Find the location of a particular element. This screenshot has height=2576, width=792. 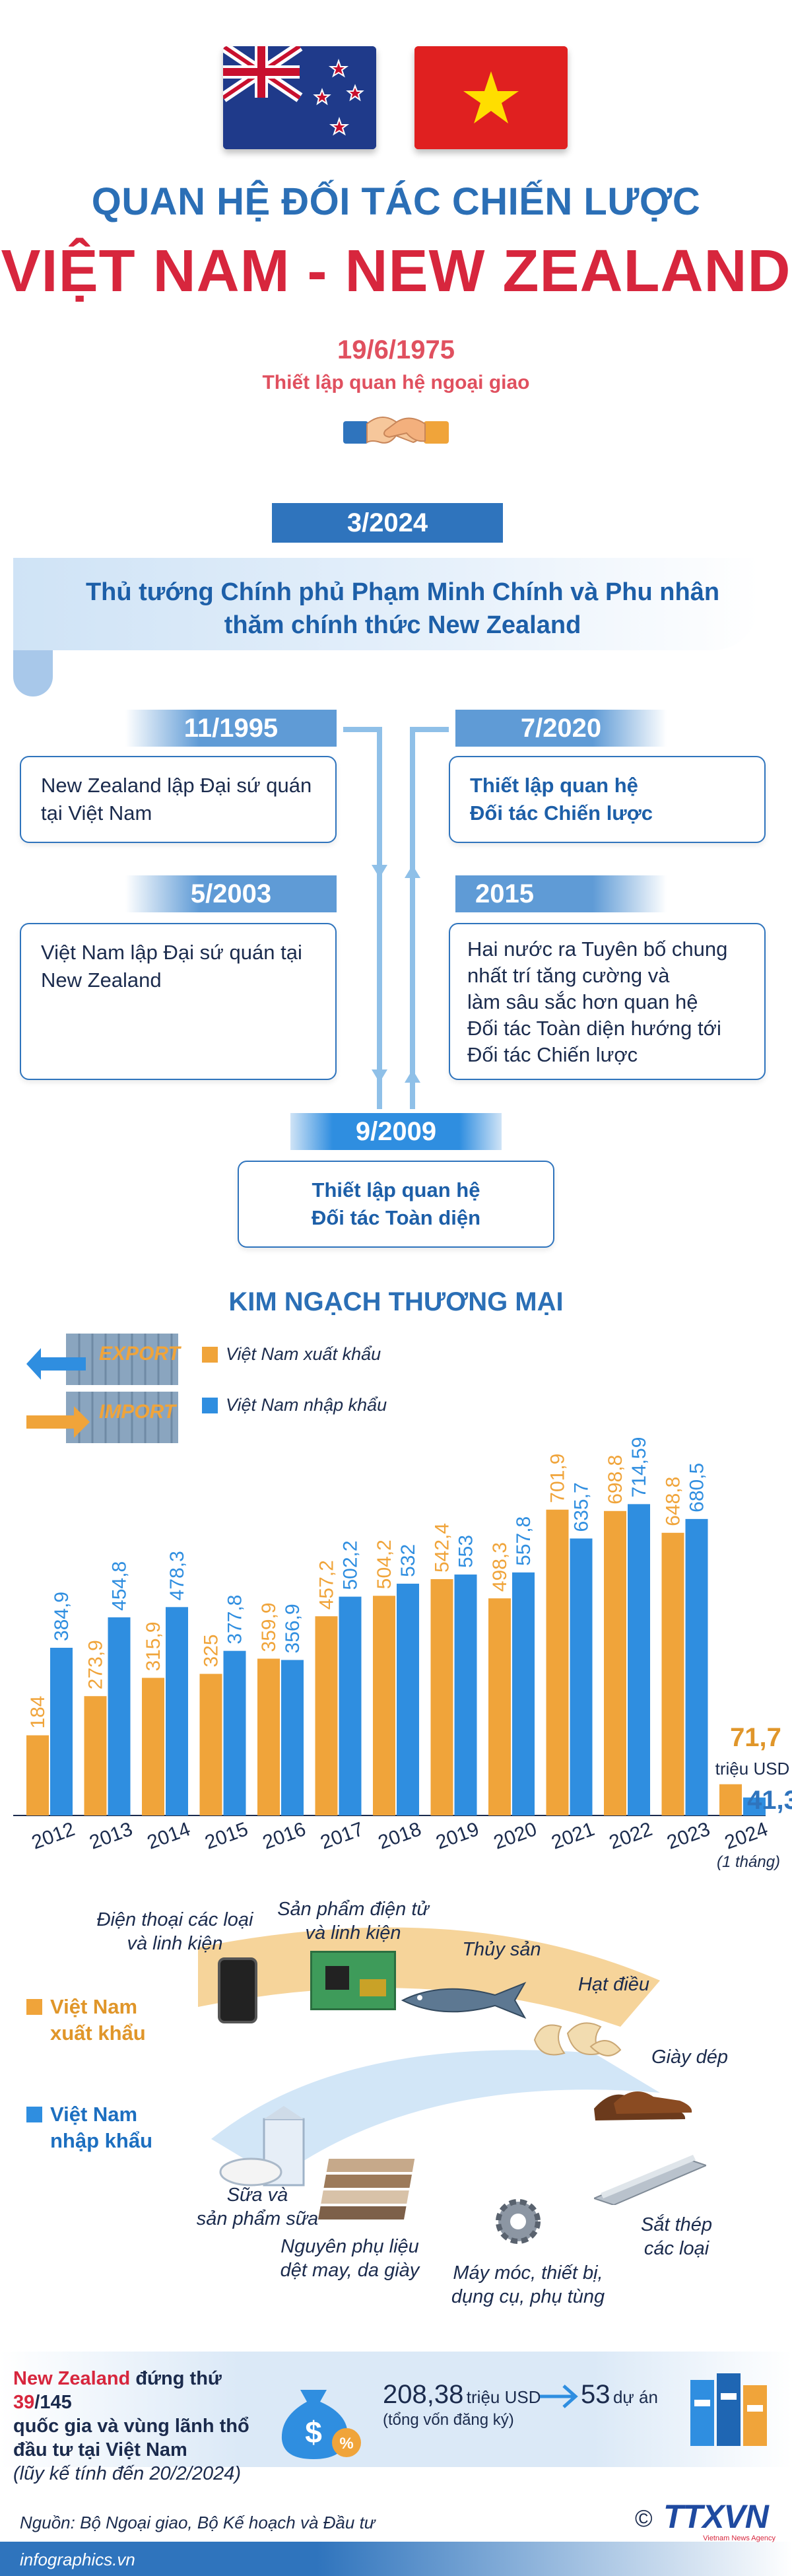

import-item-milk: Sữa và sản phẩm sữa is located at coordinates (257, 2207).